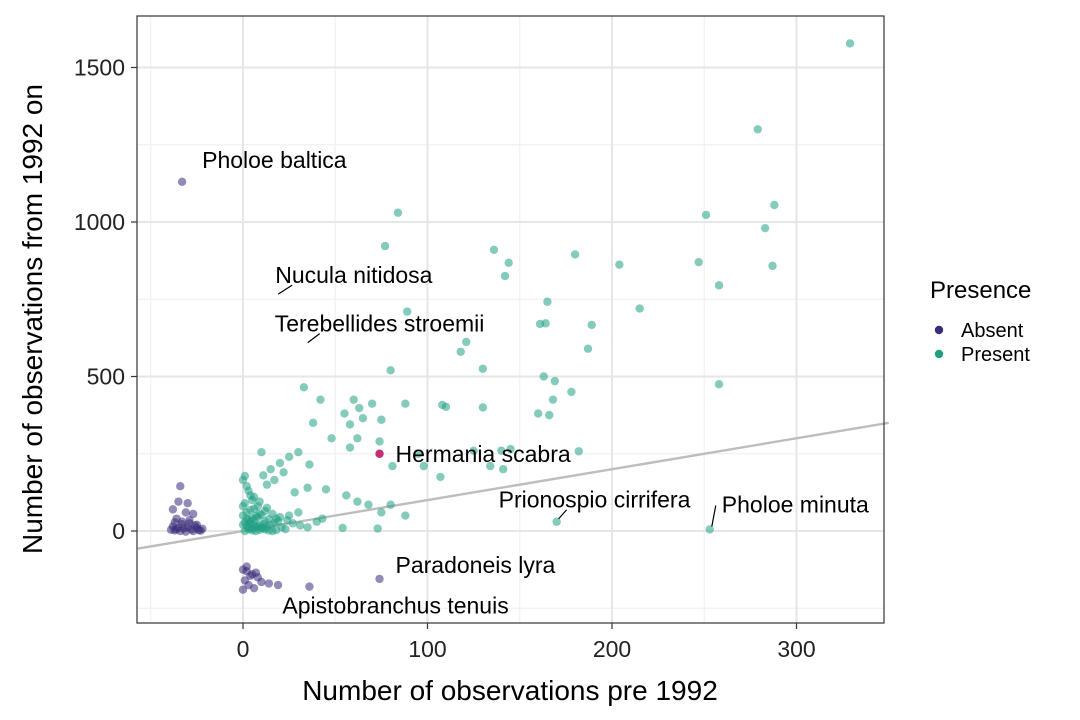 The width and height of the screenshot is (1080, 720). Describe the element at coordinates (379, 453) in the screenshot. I see `data-point-hermania-scabra` at that location.